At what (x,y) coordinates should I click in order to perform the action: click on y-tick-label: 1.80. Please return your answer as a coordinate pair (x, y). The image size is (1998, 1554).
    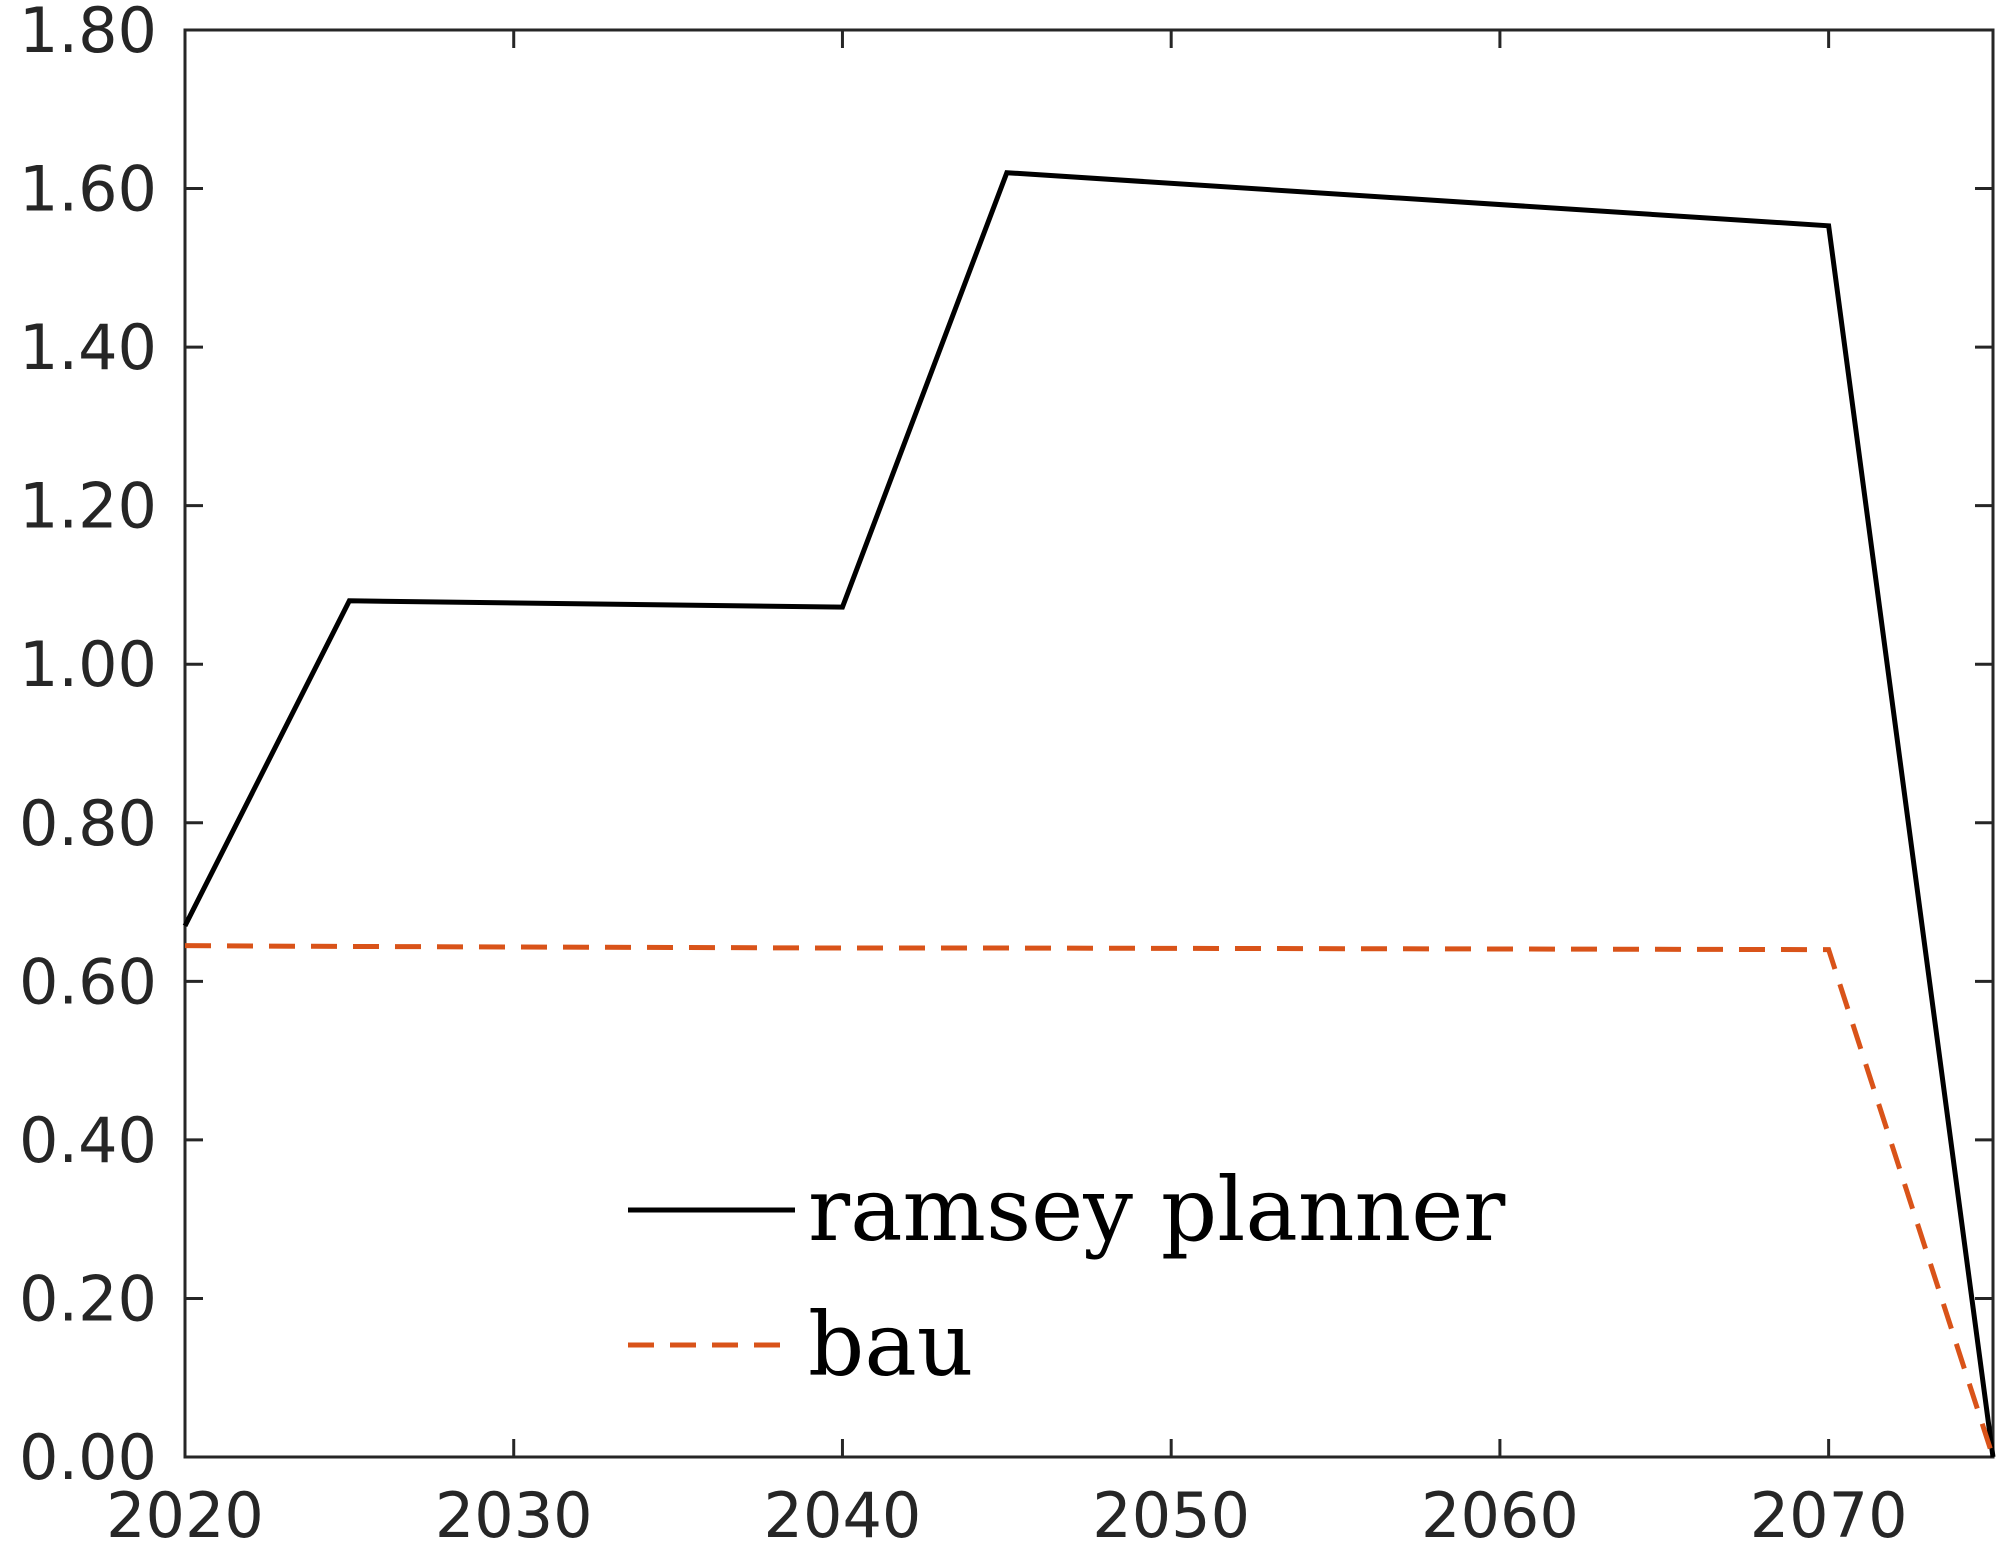
    Looking at the image, I should click on (88, 33).